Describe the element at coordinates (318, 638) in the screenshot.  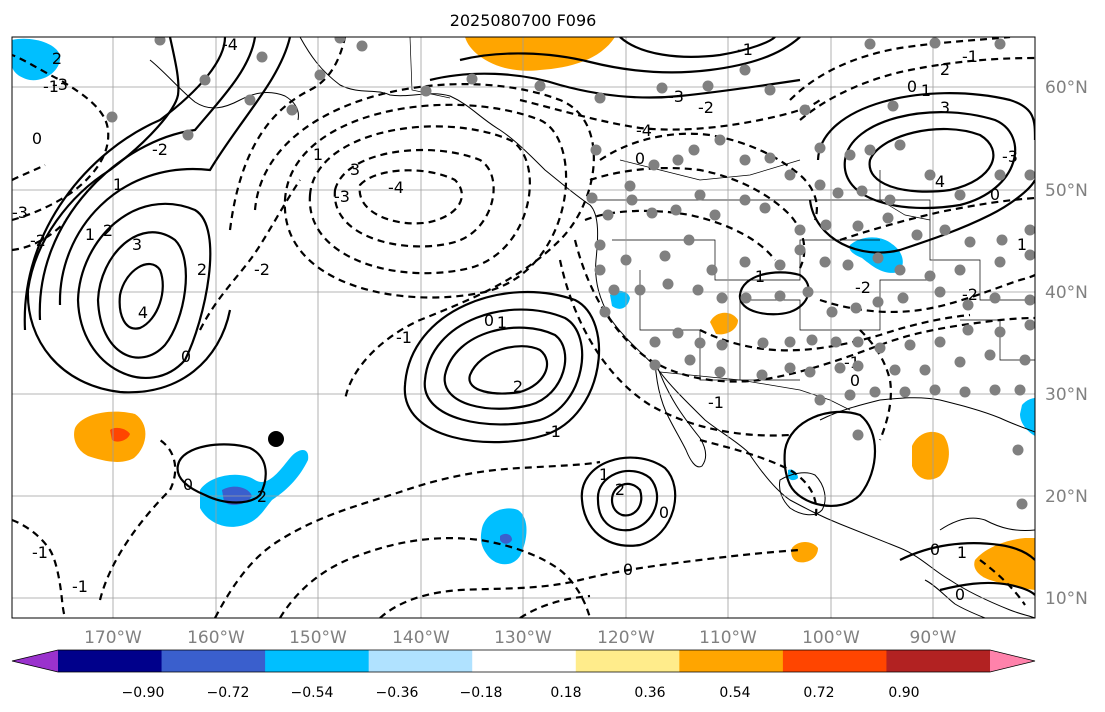
I see `lon-label: 150°W` at that location.